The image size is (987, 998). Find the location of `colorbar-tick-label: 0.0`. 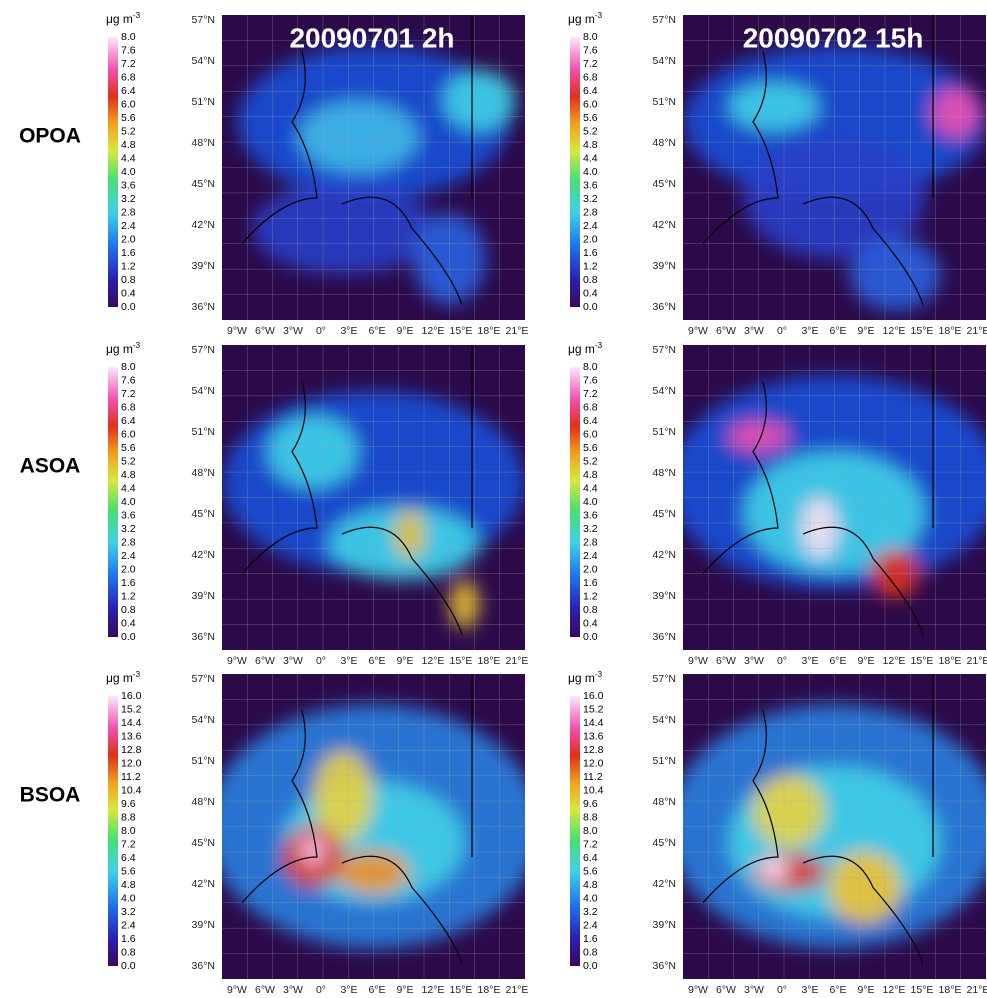

colorbar-tick-label: 0.0 is located at coordinates (590, 307).